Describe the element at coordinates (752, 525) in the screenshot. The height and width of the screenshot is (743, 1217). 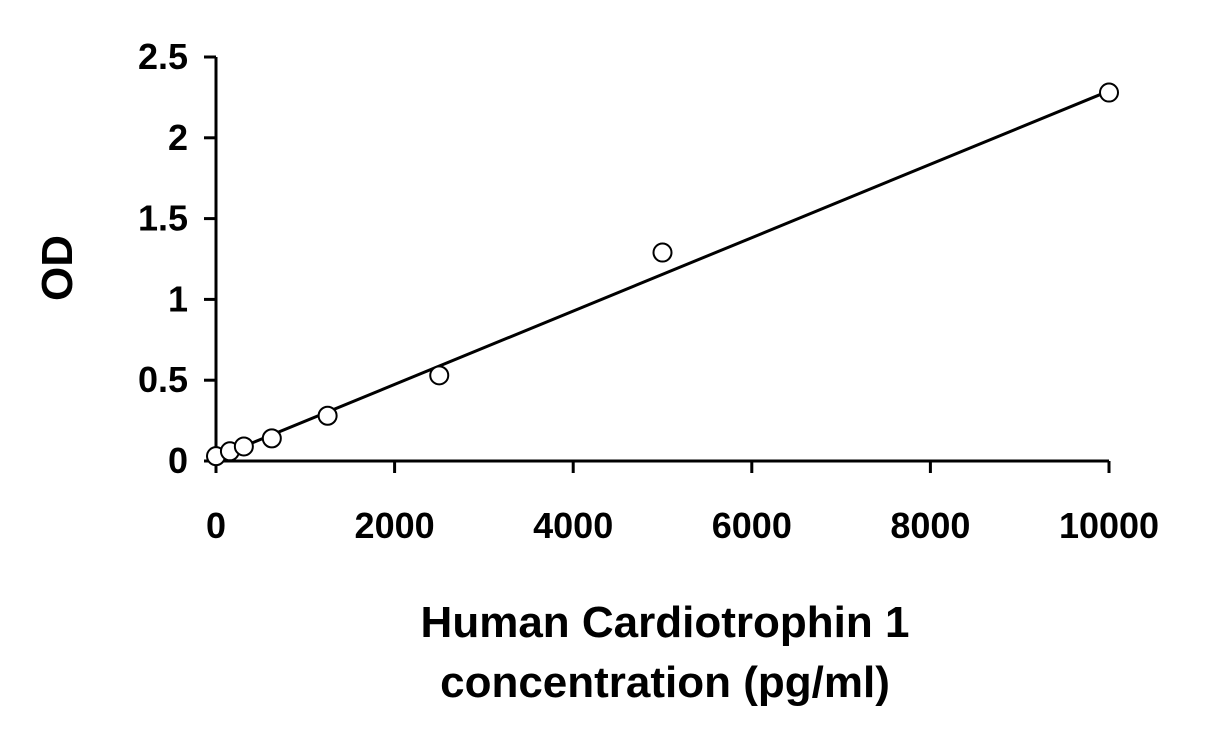
I see `x-tick-label: 6000` at that location.